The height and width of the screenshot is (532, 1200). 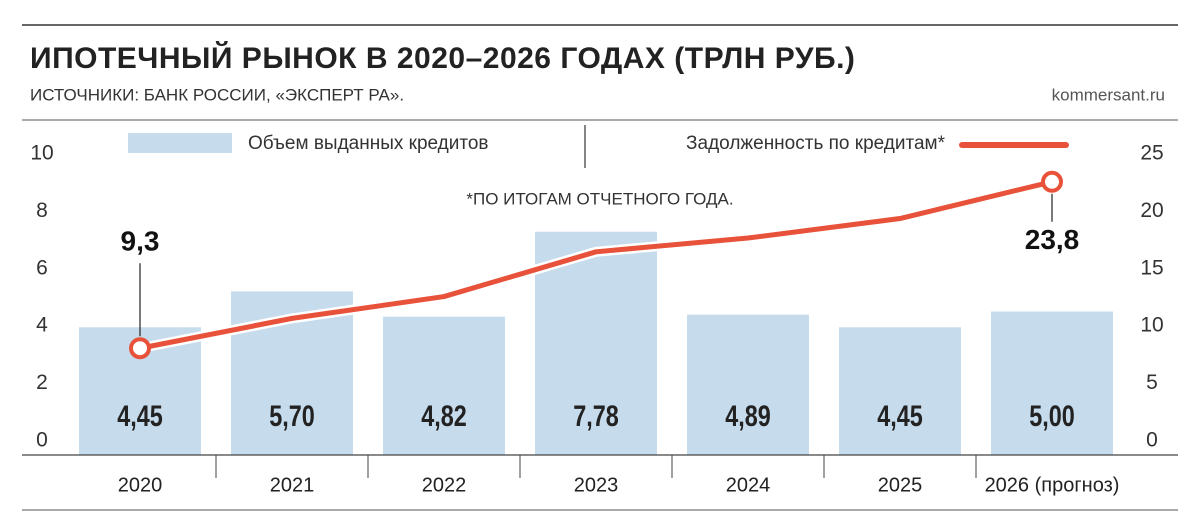 I want to click on legend-swatch, so click(x=180, y=143).